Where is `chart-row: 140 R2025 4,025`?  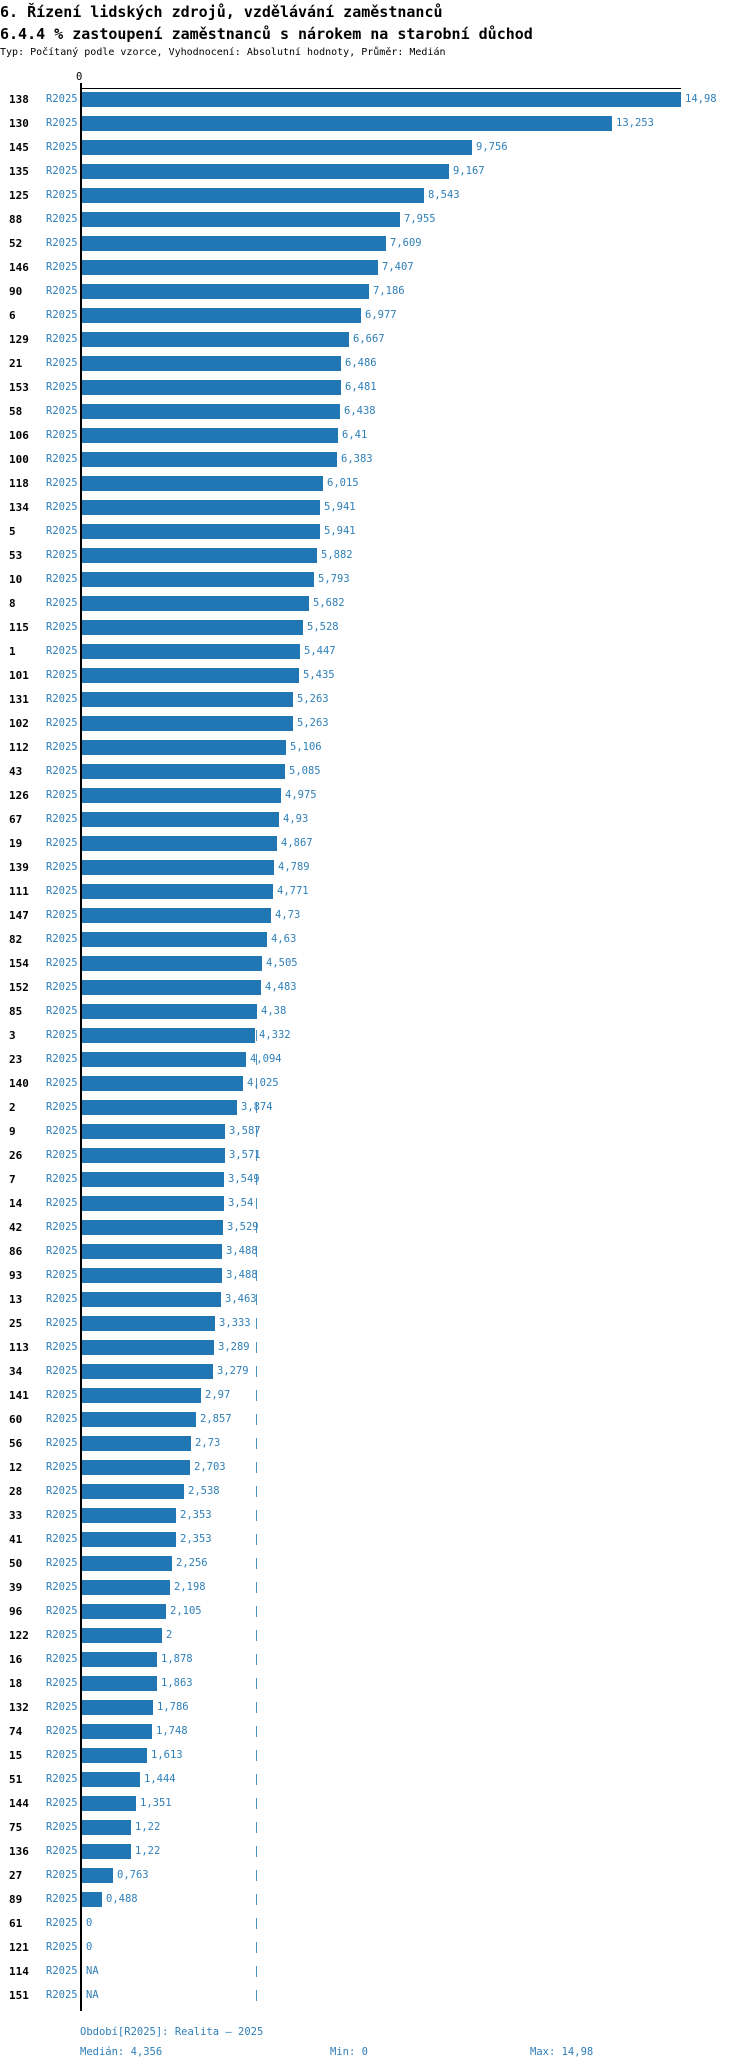
chart-row: 140 R2025 4,025 is located at coordinates (375, 1083).